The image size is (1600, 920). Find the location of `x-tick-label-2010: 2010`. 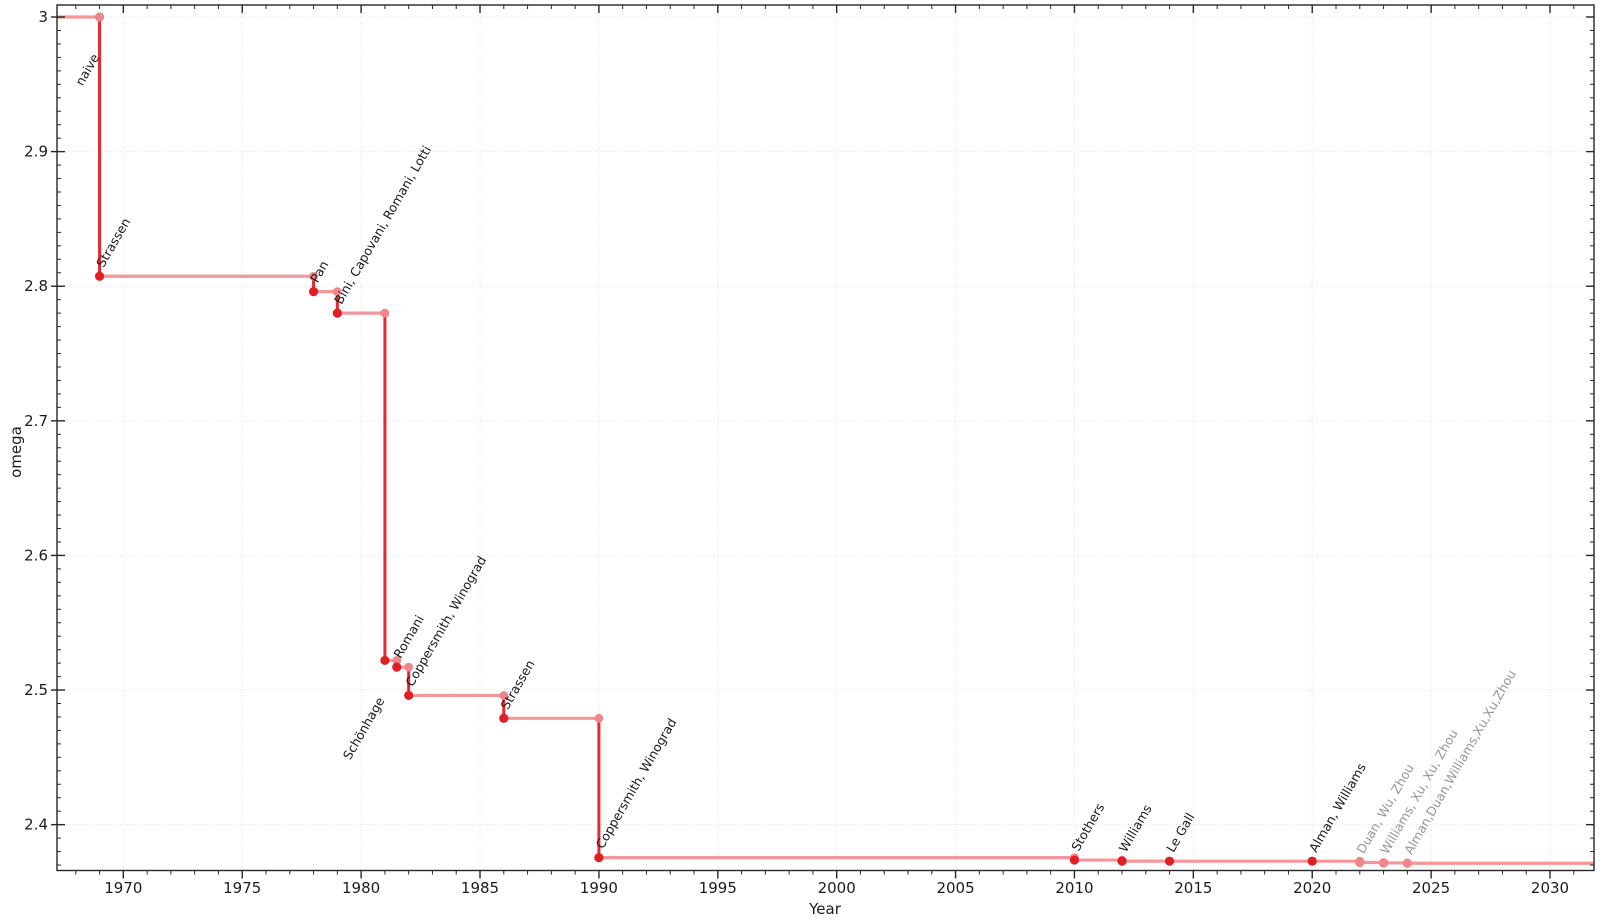

x-tick-label-2010: 2010 is located at coordinates (1074, 888).